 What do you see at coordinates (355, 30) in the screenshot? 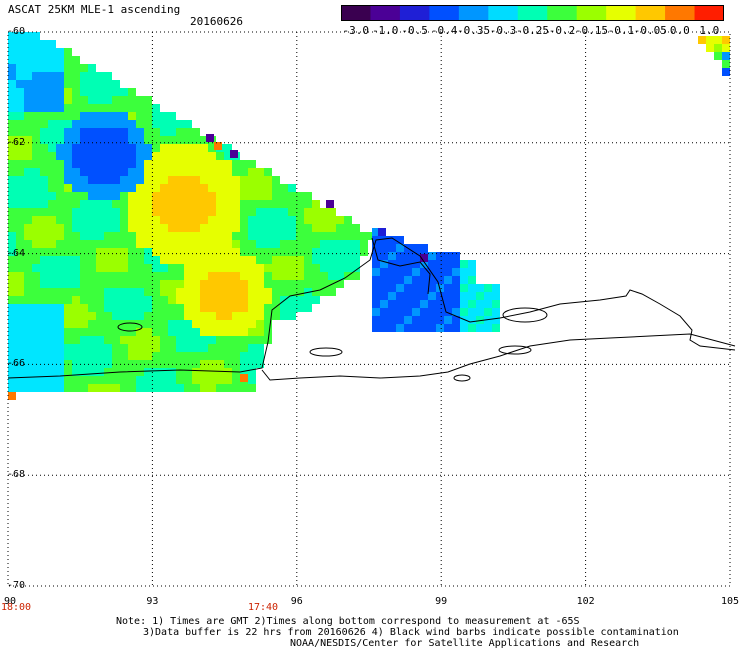
I see `scale-label: -3.0` at bounding box center [355, 30].